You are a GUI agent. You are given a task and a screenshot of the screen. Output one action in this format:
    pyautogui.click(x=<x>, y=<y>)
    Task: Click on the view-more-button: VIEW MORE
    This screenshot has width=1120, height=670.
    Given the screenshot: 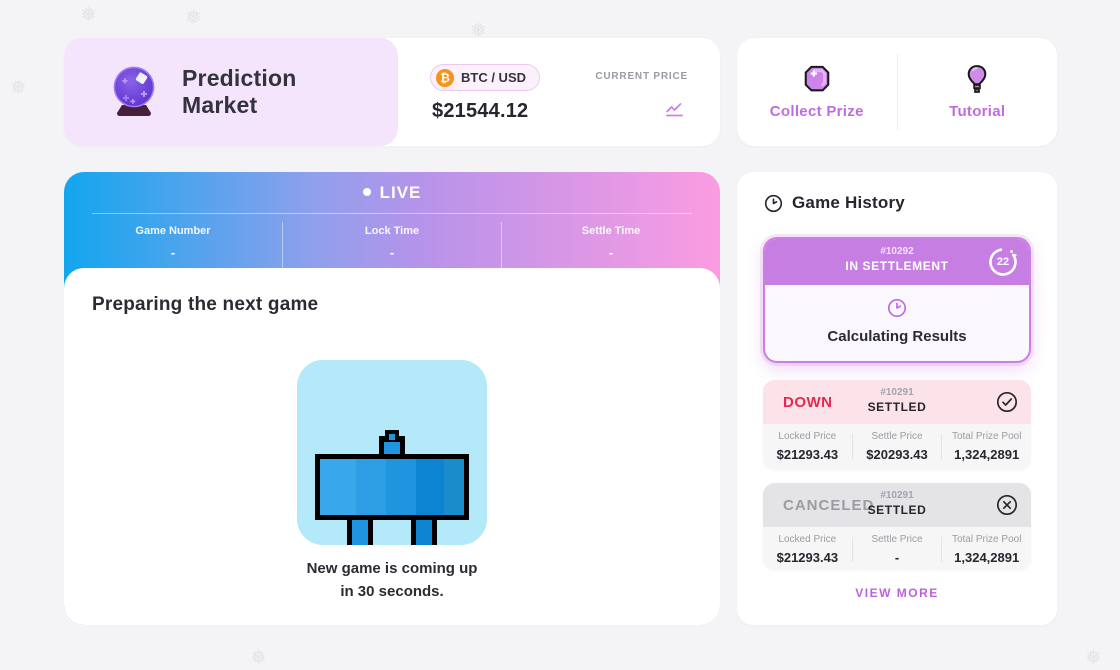 What is the action you would take?
    pyautogui.click(x=897, y=593)
    